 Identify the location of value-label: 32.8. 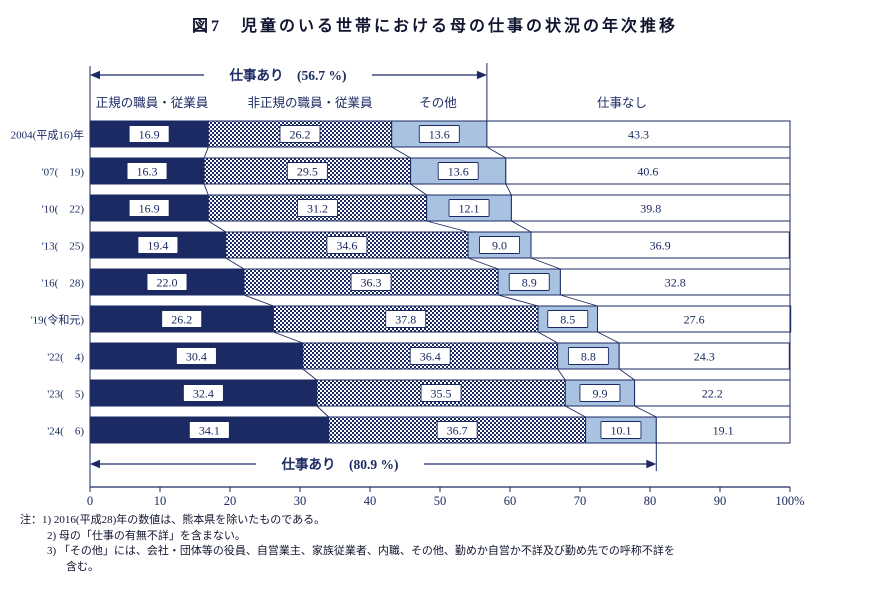
(675, 282).